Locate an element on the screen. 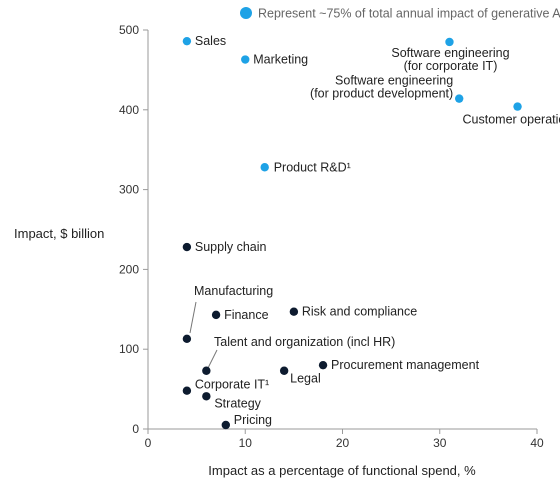  label-legal: Legal is located at coordinates (305, 379).